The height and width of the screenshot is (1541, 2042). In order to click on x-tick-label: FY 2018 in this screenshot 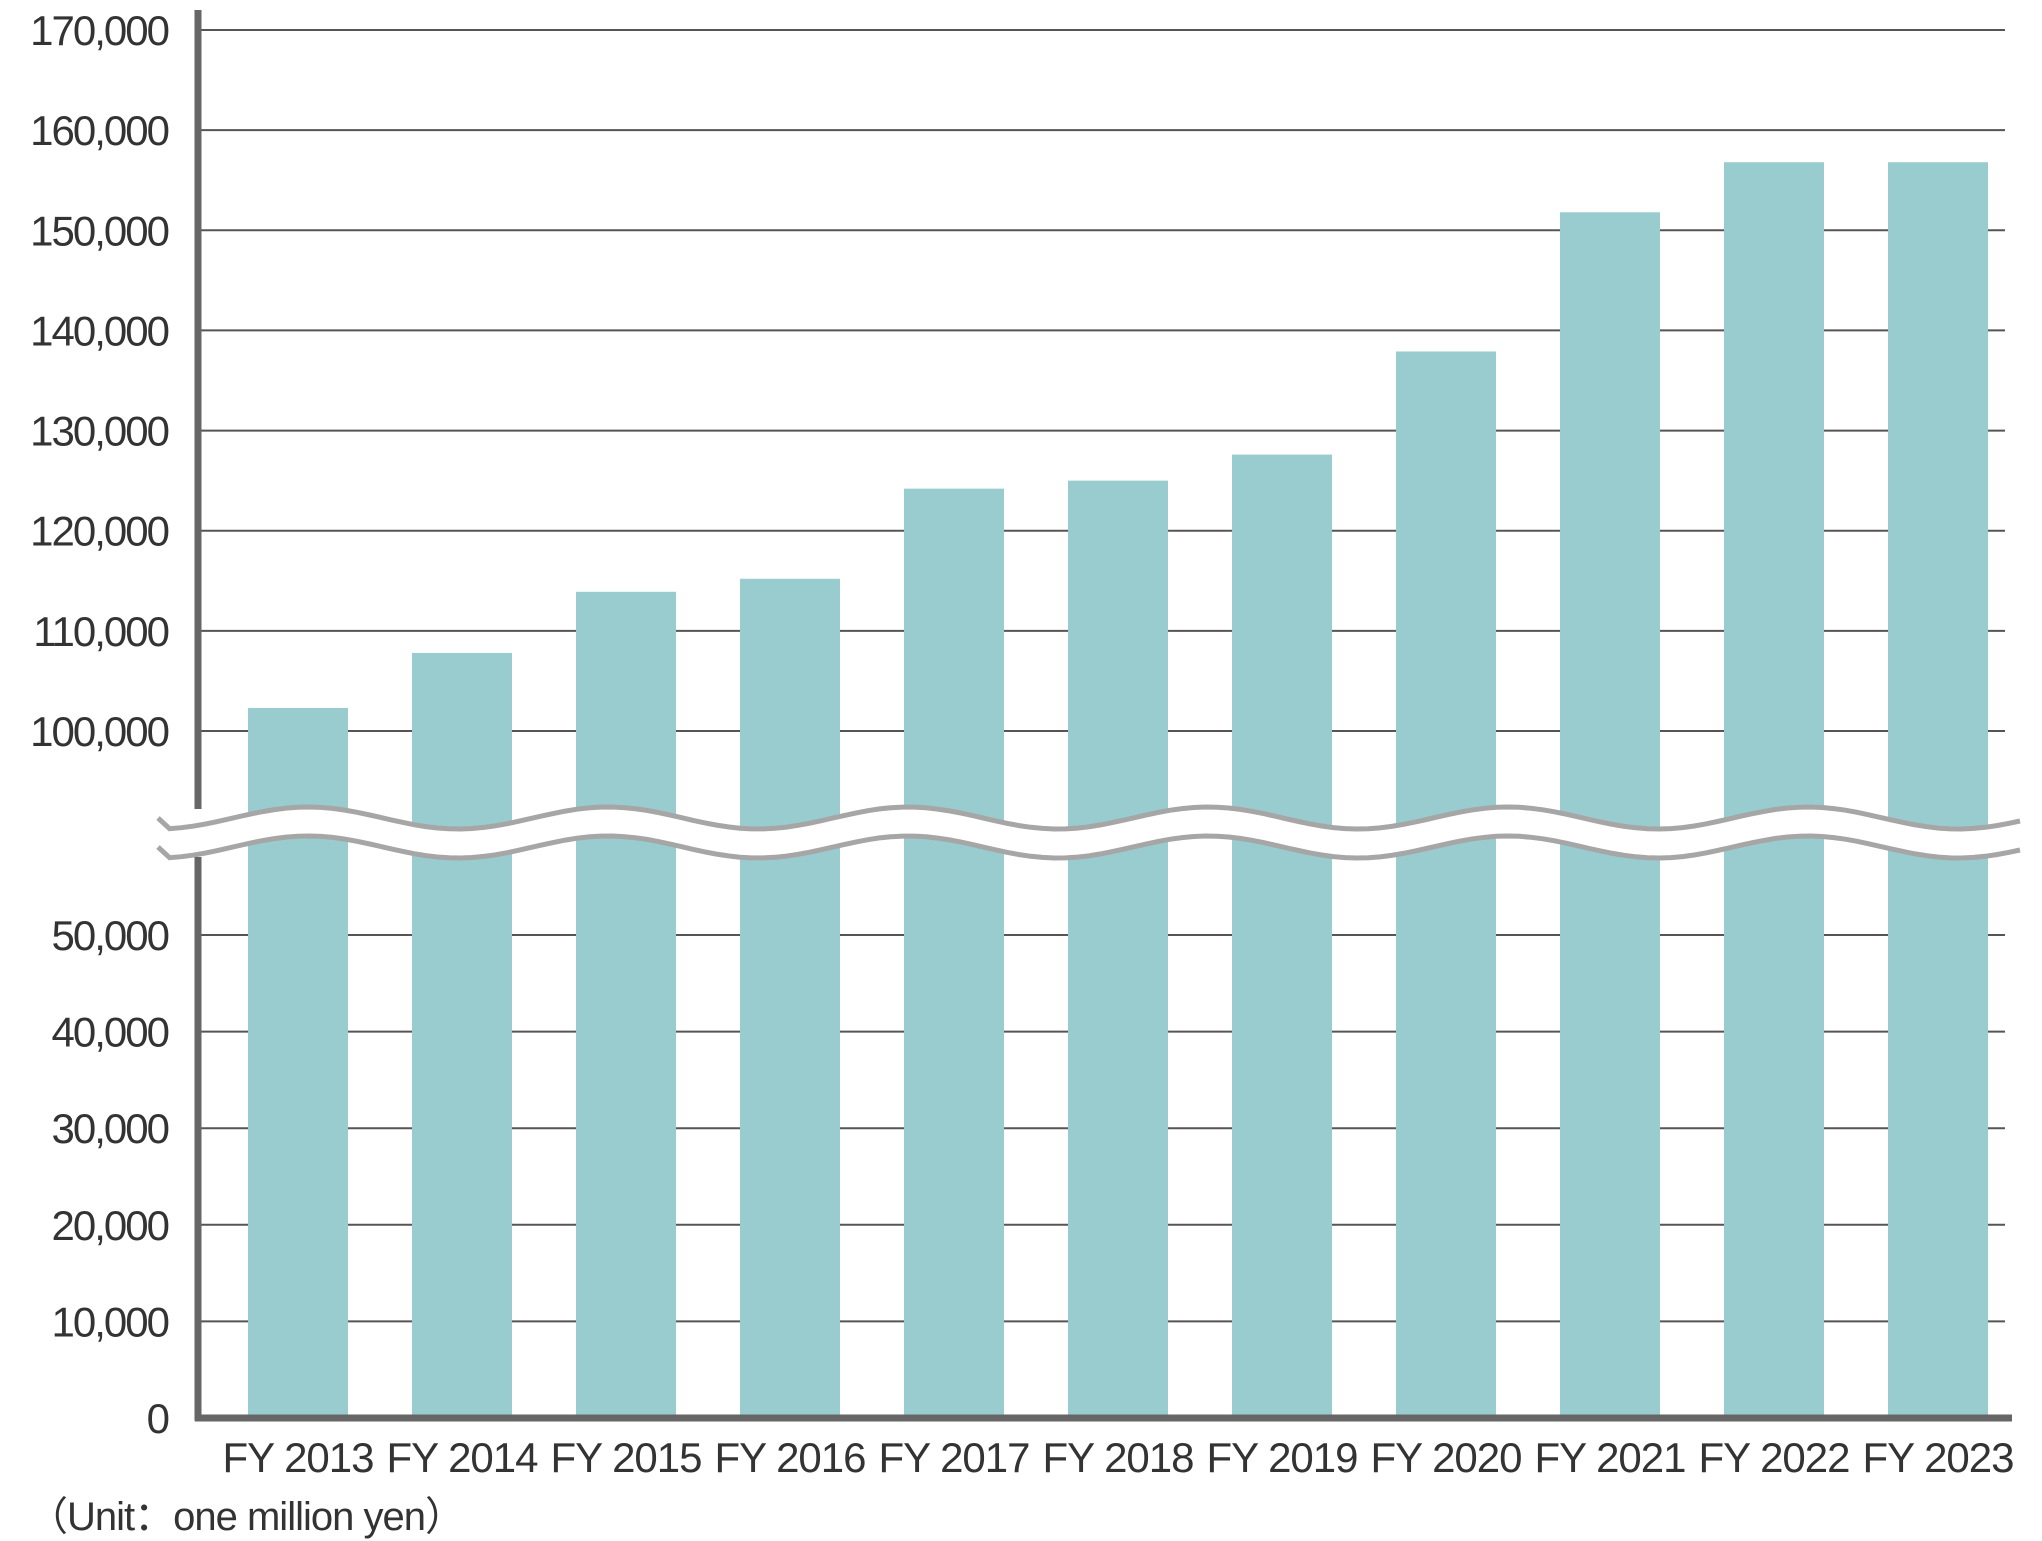, I will do `click(1117, 1457)`.